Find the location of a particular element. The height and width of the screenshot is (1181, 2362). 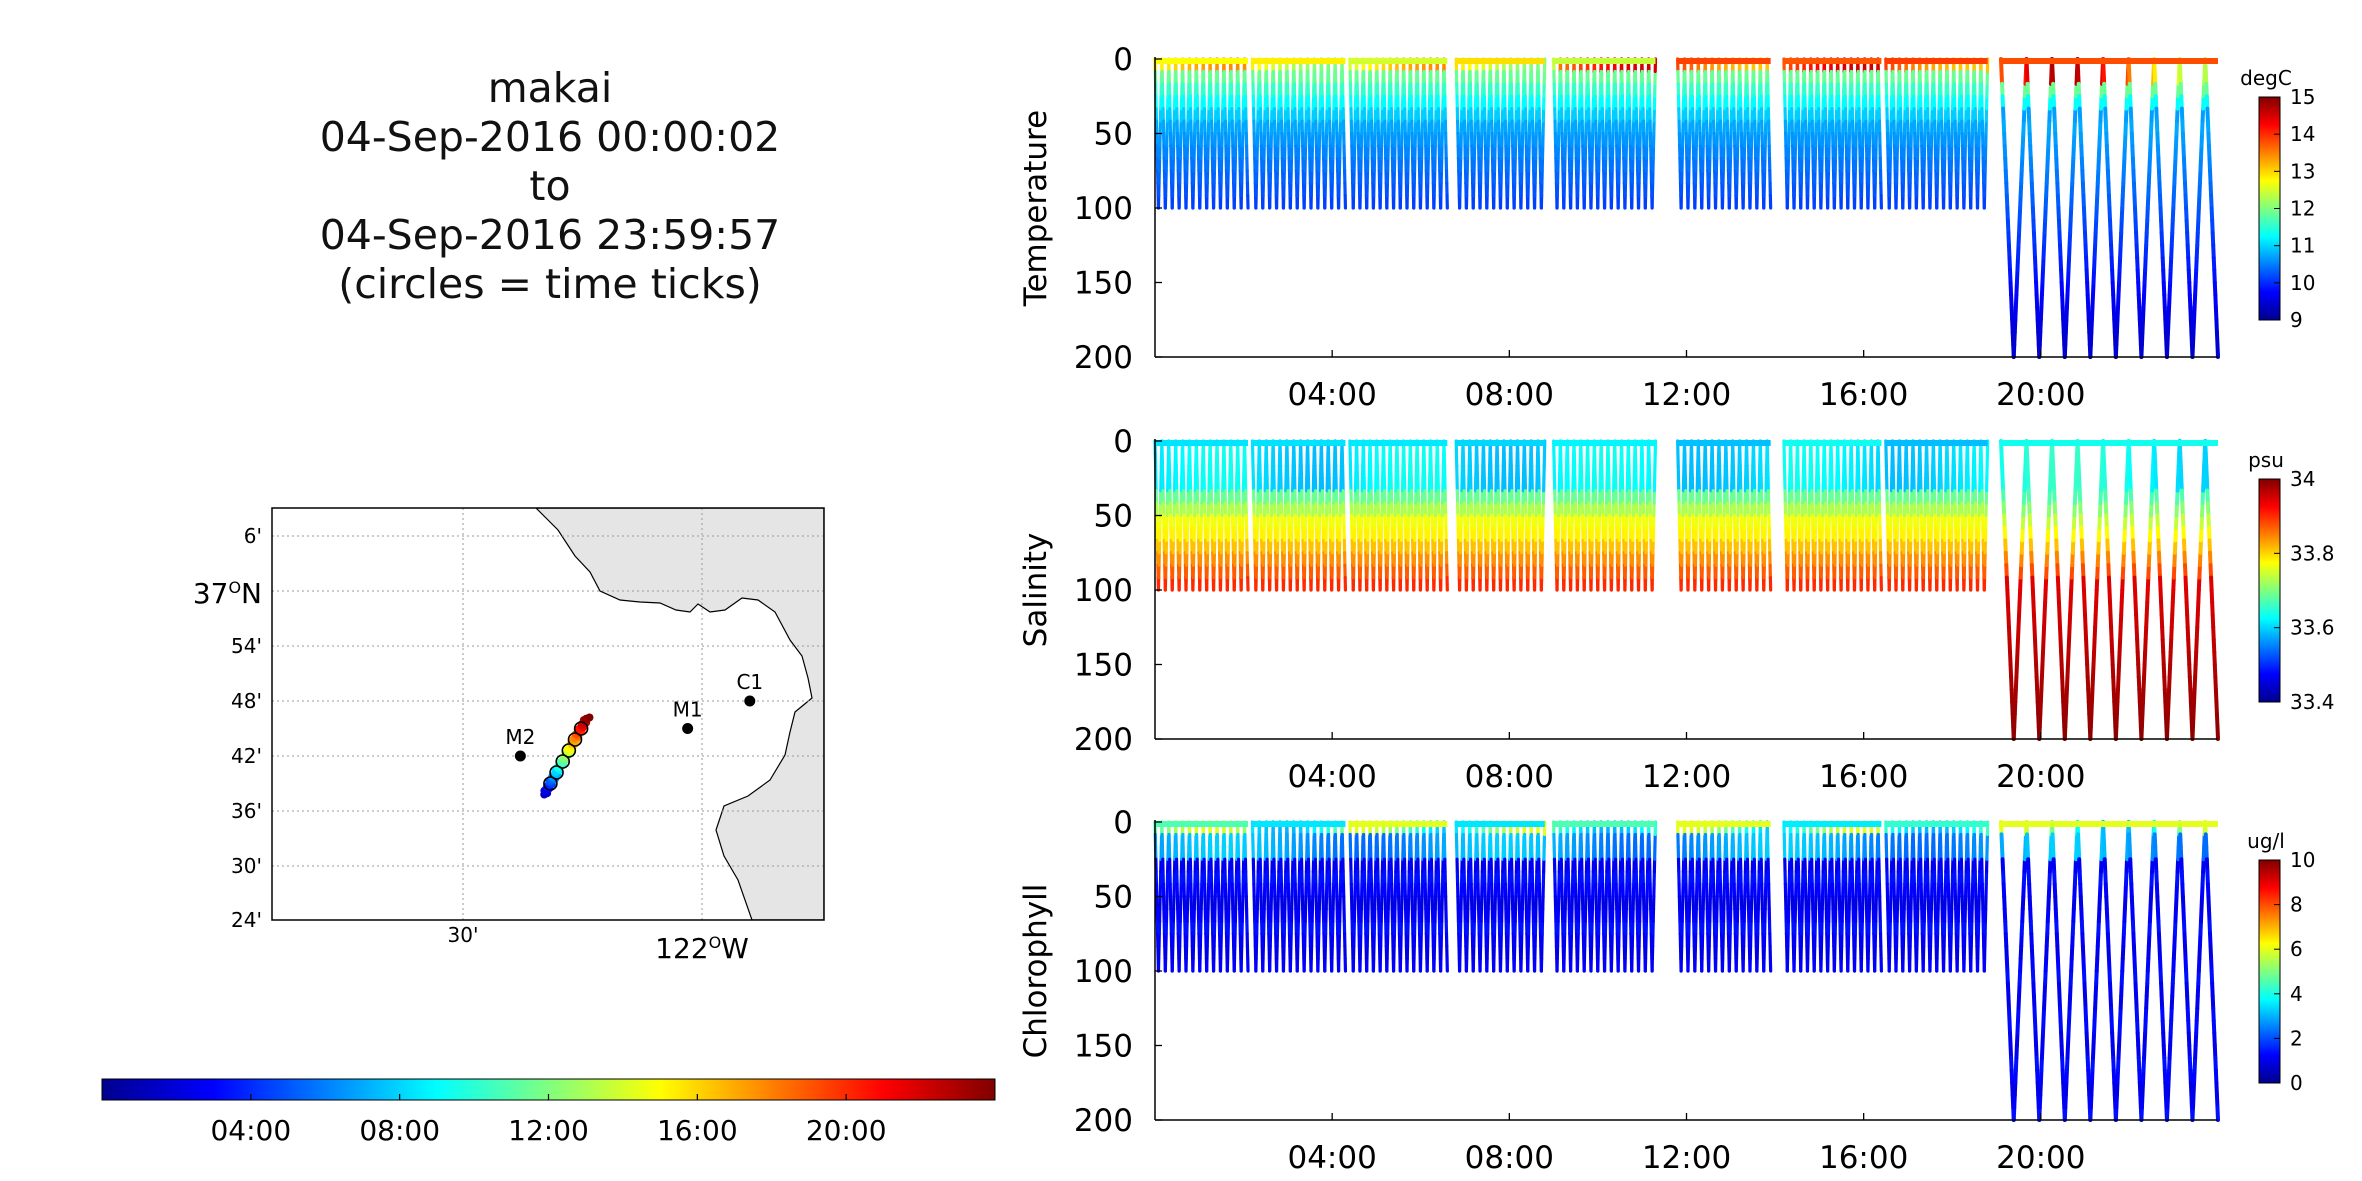

title-end-time: 04-Sep-2016 23:59:57 is located at coordinates (550, 235).